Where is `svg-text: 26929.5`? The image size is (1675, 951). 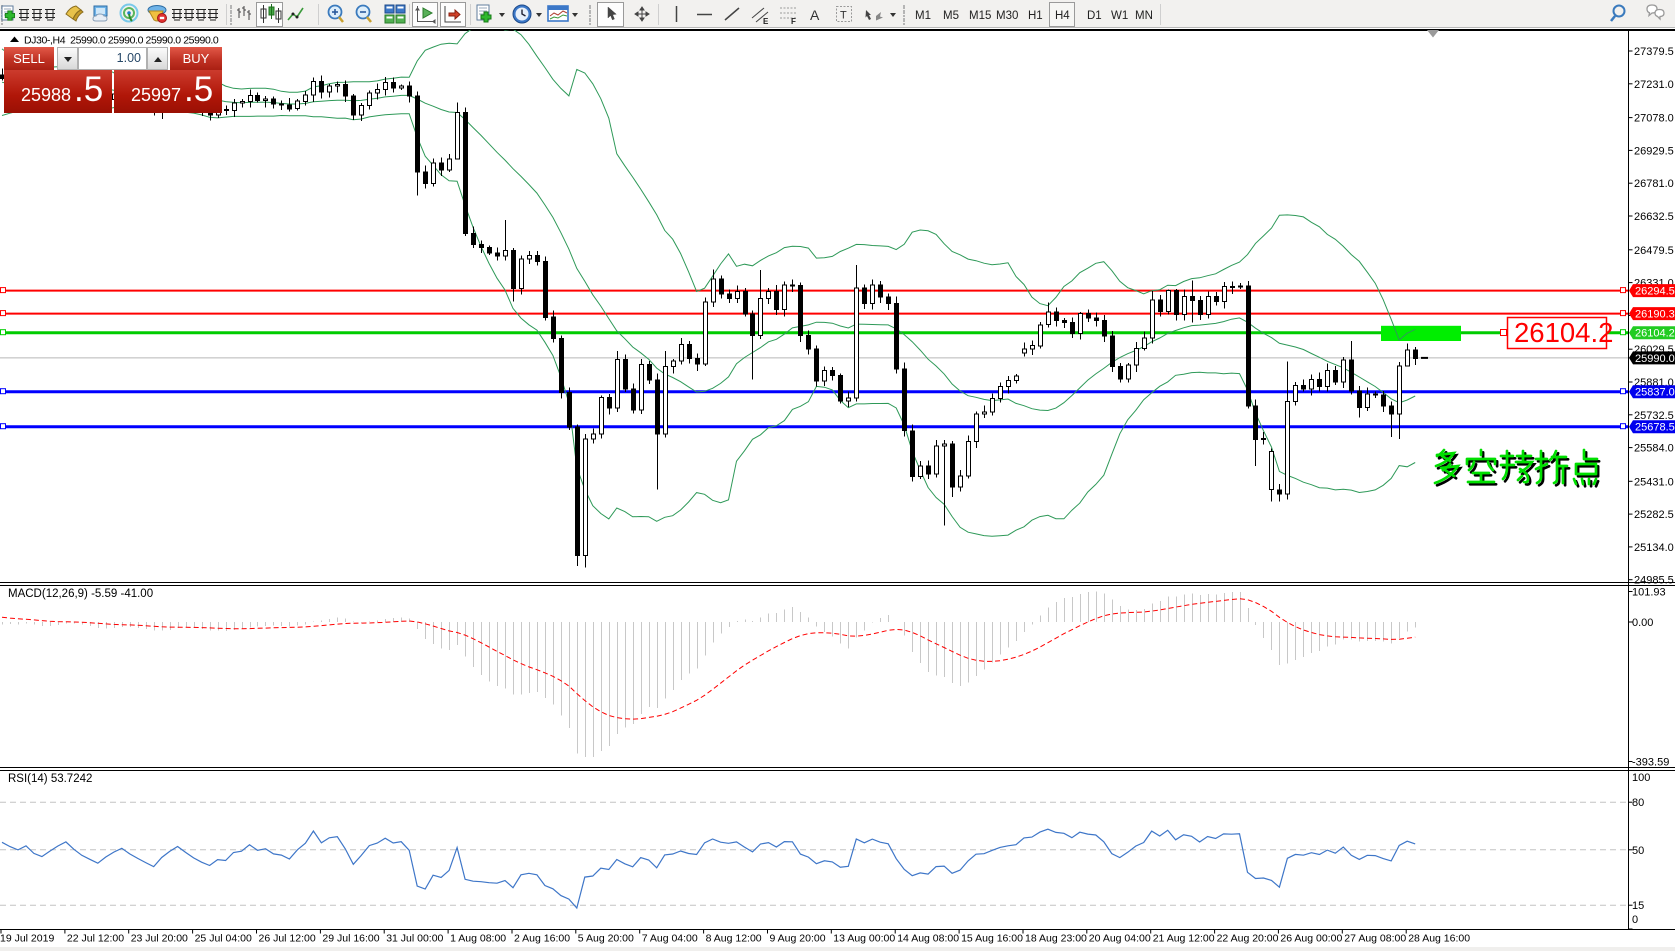 svg-text: 26929.5 is located at coordinates (1654, 151).